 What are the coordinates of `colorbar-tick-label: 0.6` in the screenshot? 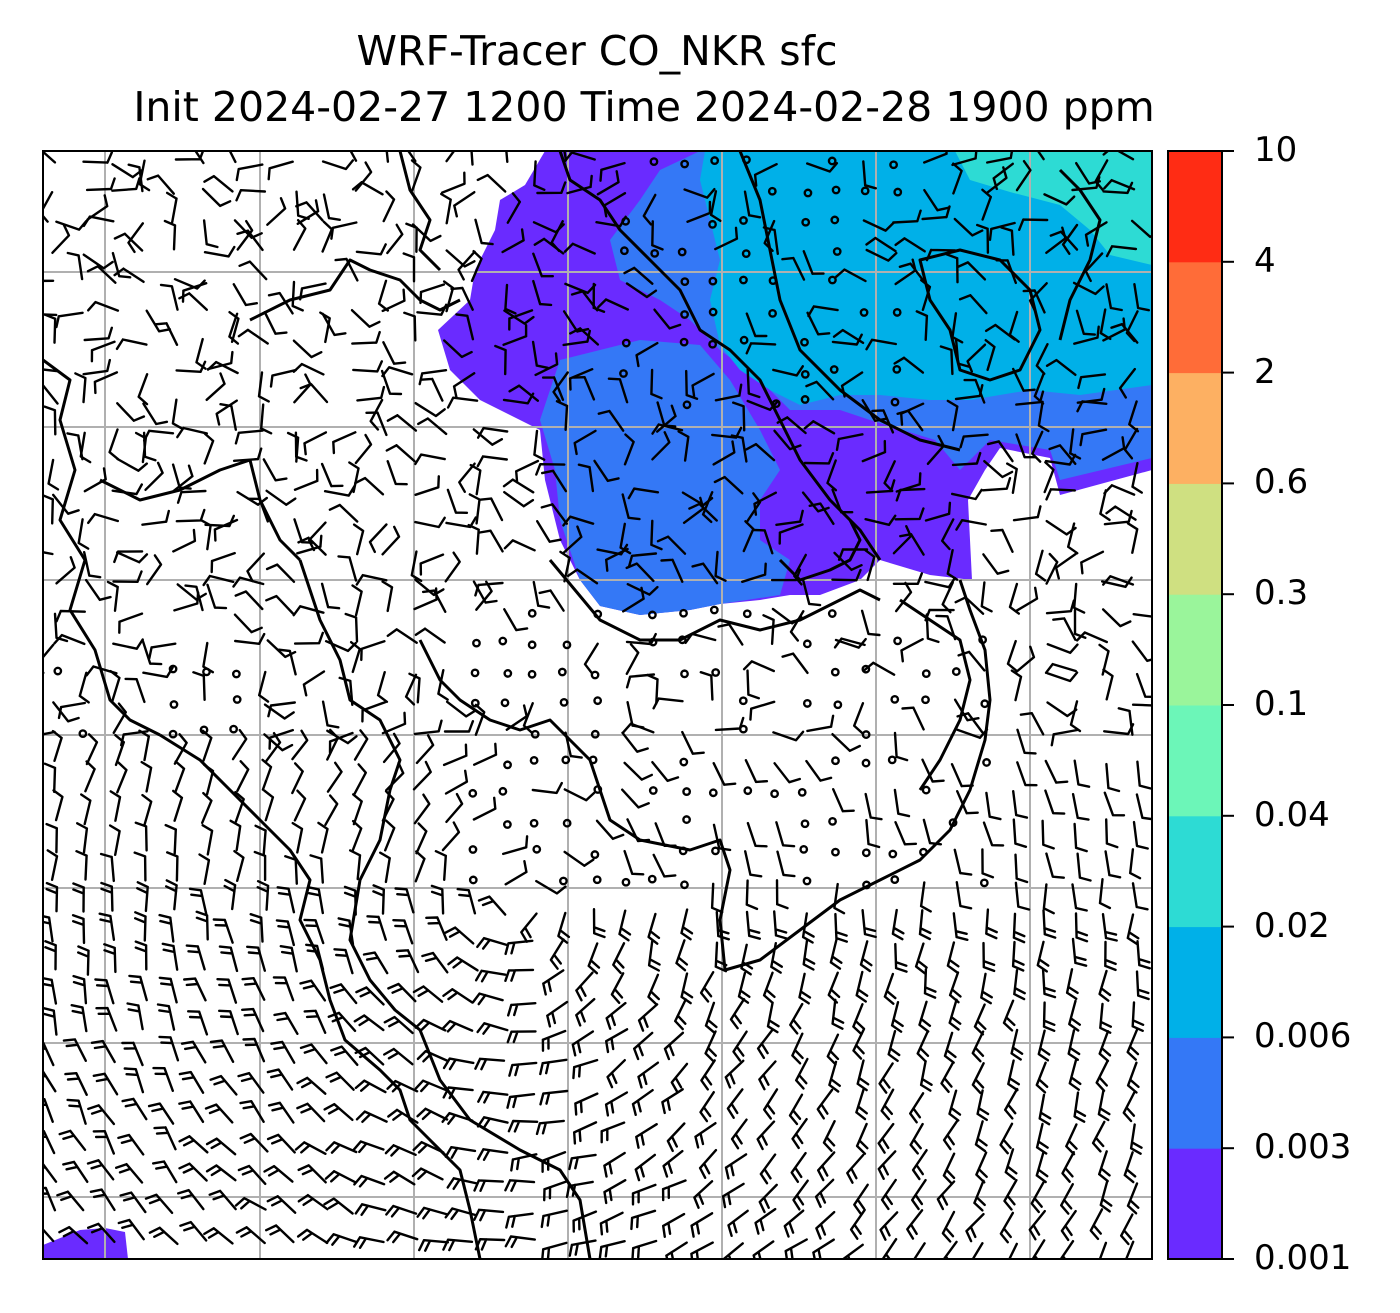 It's located at (1281, 482).